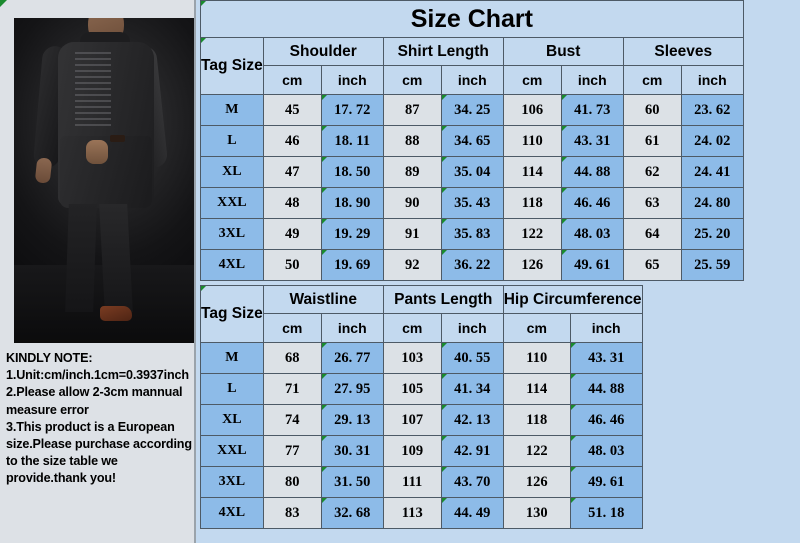 The width and height of the screenshot is (800, 543). What do you see at coordinates (292, 80) in the screenshot?
I see `unit-header-shoulder-cm: cm` at bounding box center [292, 80].